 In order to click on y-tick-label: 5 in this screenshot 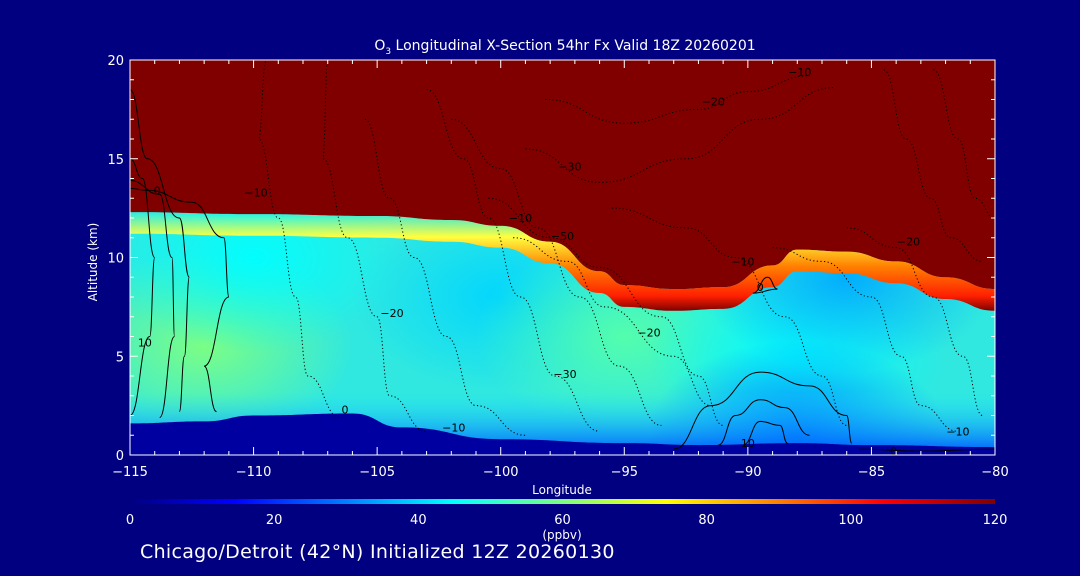, I will do `click(120, 357)`.